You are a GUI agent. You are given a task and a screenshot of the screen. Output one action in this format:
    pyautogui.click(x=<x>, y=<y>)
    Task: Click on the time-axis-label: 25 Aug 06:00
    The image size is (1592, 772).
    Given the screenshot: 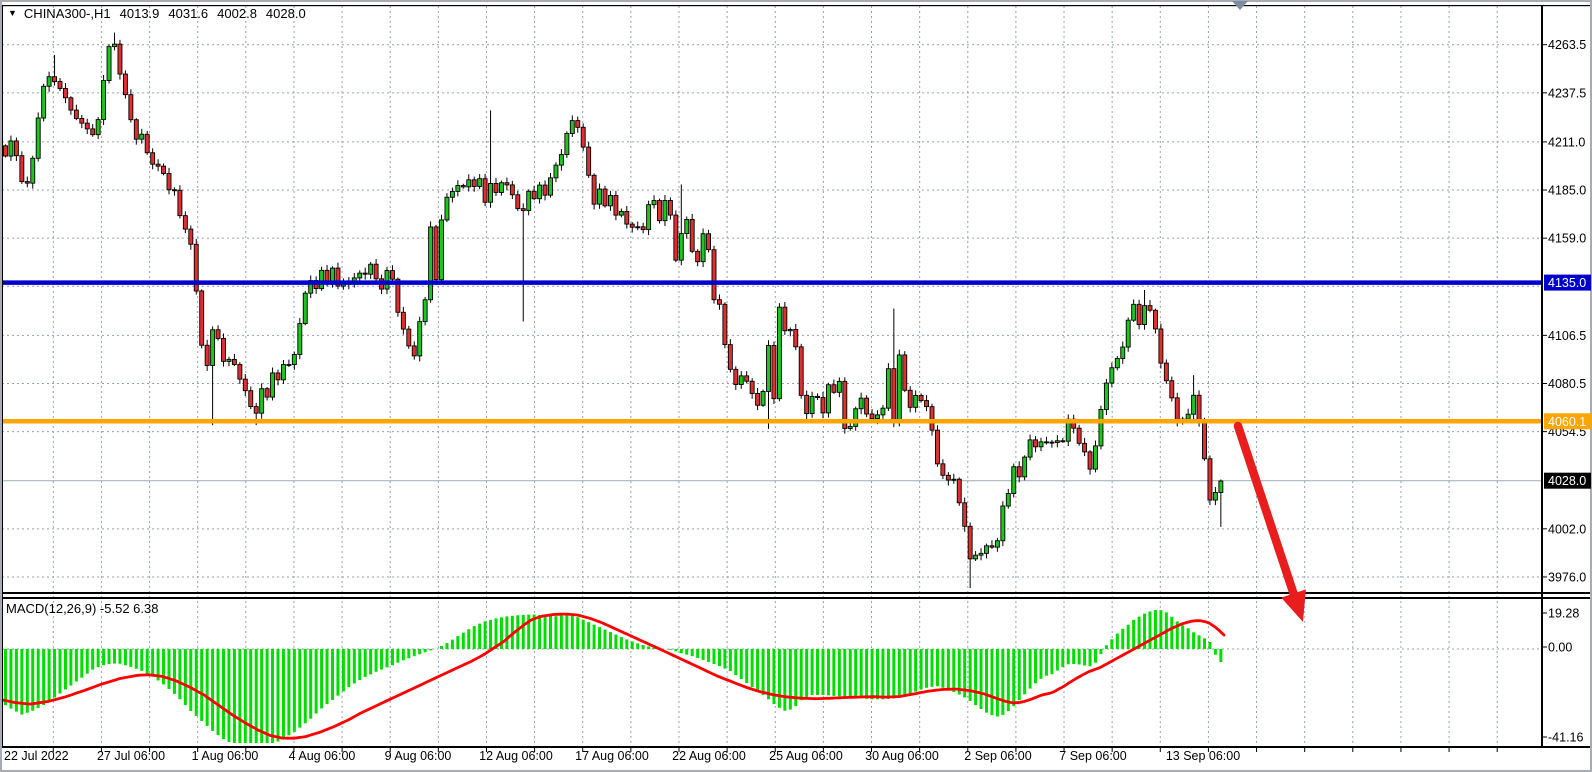 What is the action you would take?
    pyautogui.click(x=806, y=756)
    